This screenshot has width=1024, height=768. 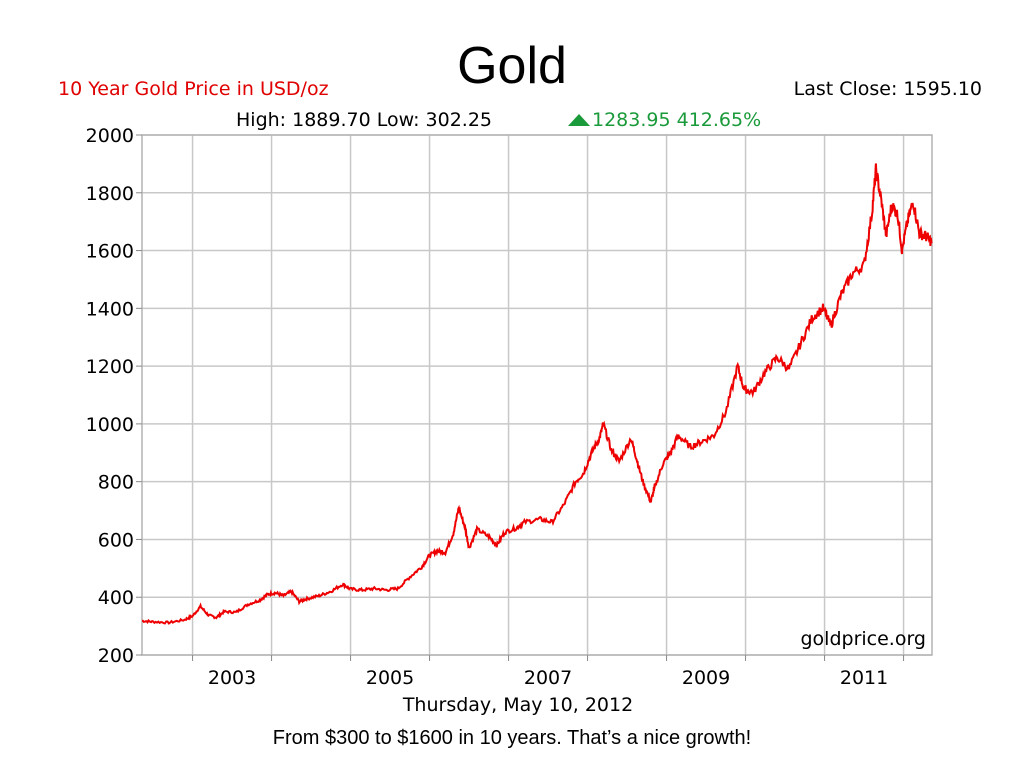 What do you see at coordinates (110, 309) in the screenshot?
I see `y-tick-label: 1400` at bounding box center [110, 309].